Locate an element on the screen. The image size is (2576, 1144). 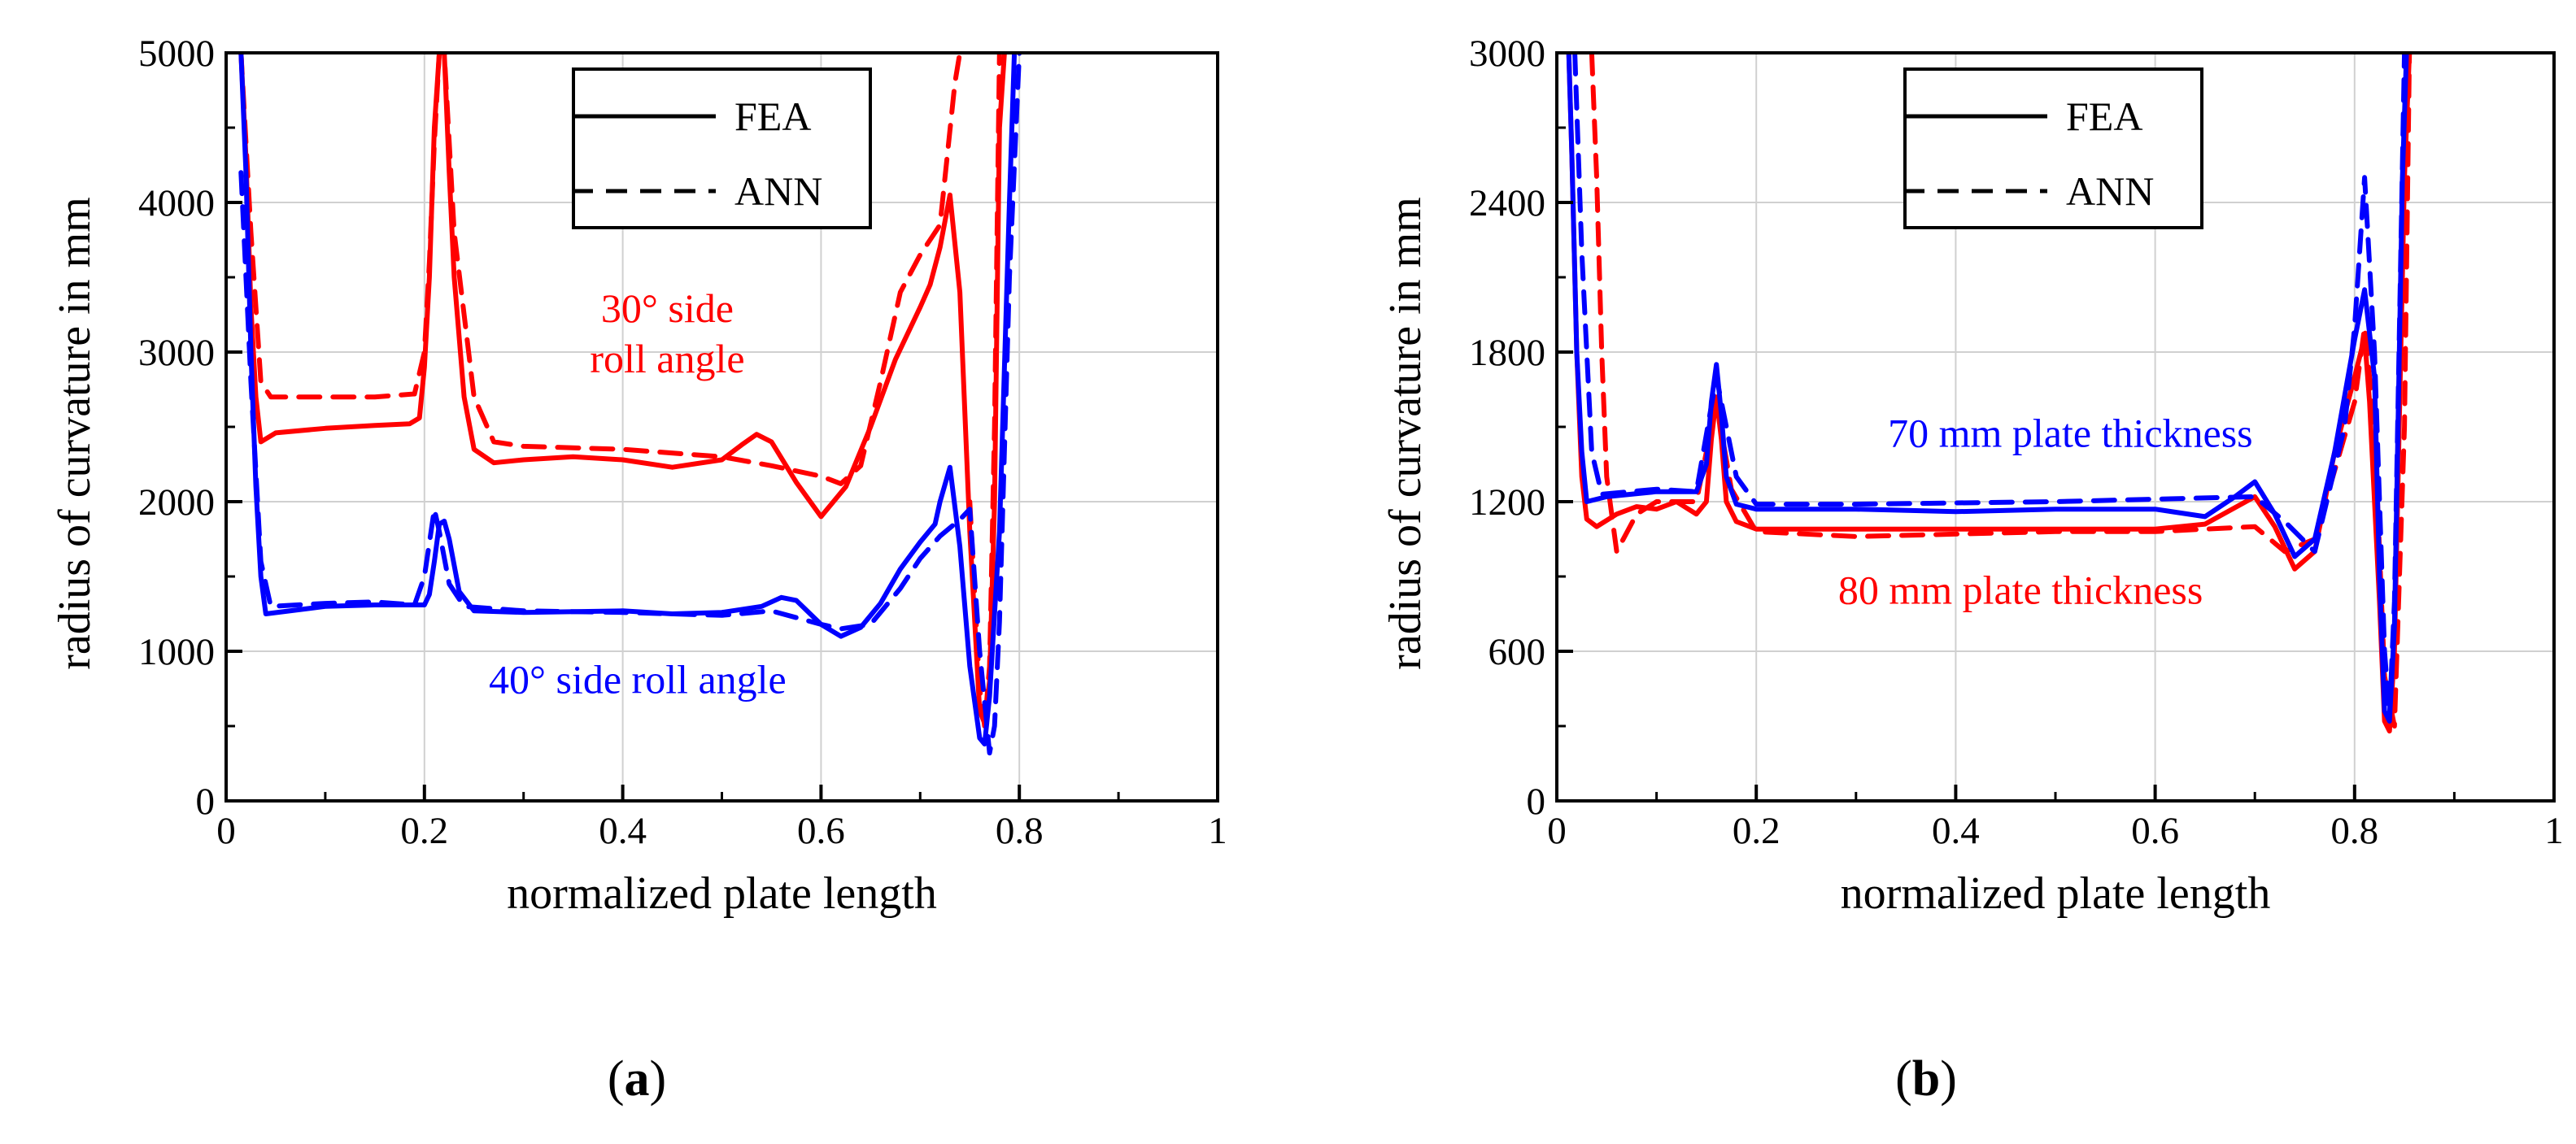
y-tick-label: 2400 is located at coordinates (1507, 203).